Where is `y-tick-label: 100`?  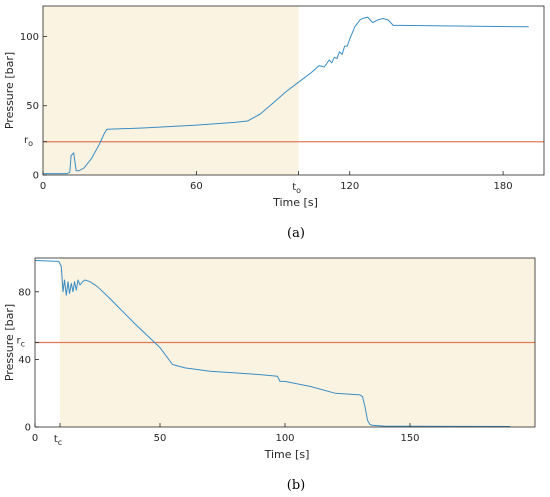
y-tick-label: 100 is located at coordinates (29, 37).